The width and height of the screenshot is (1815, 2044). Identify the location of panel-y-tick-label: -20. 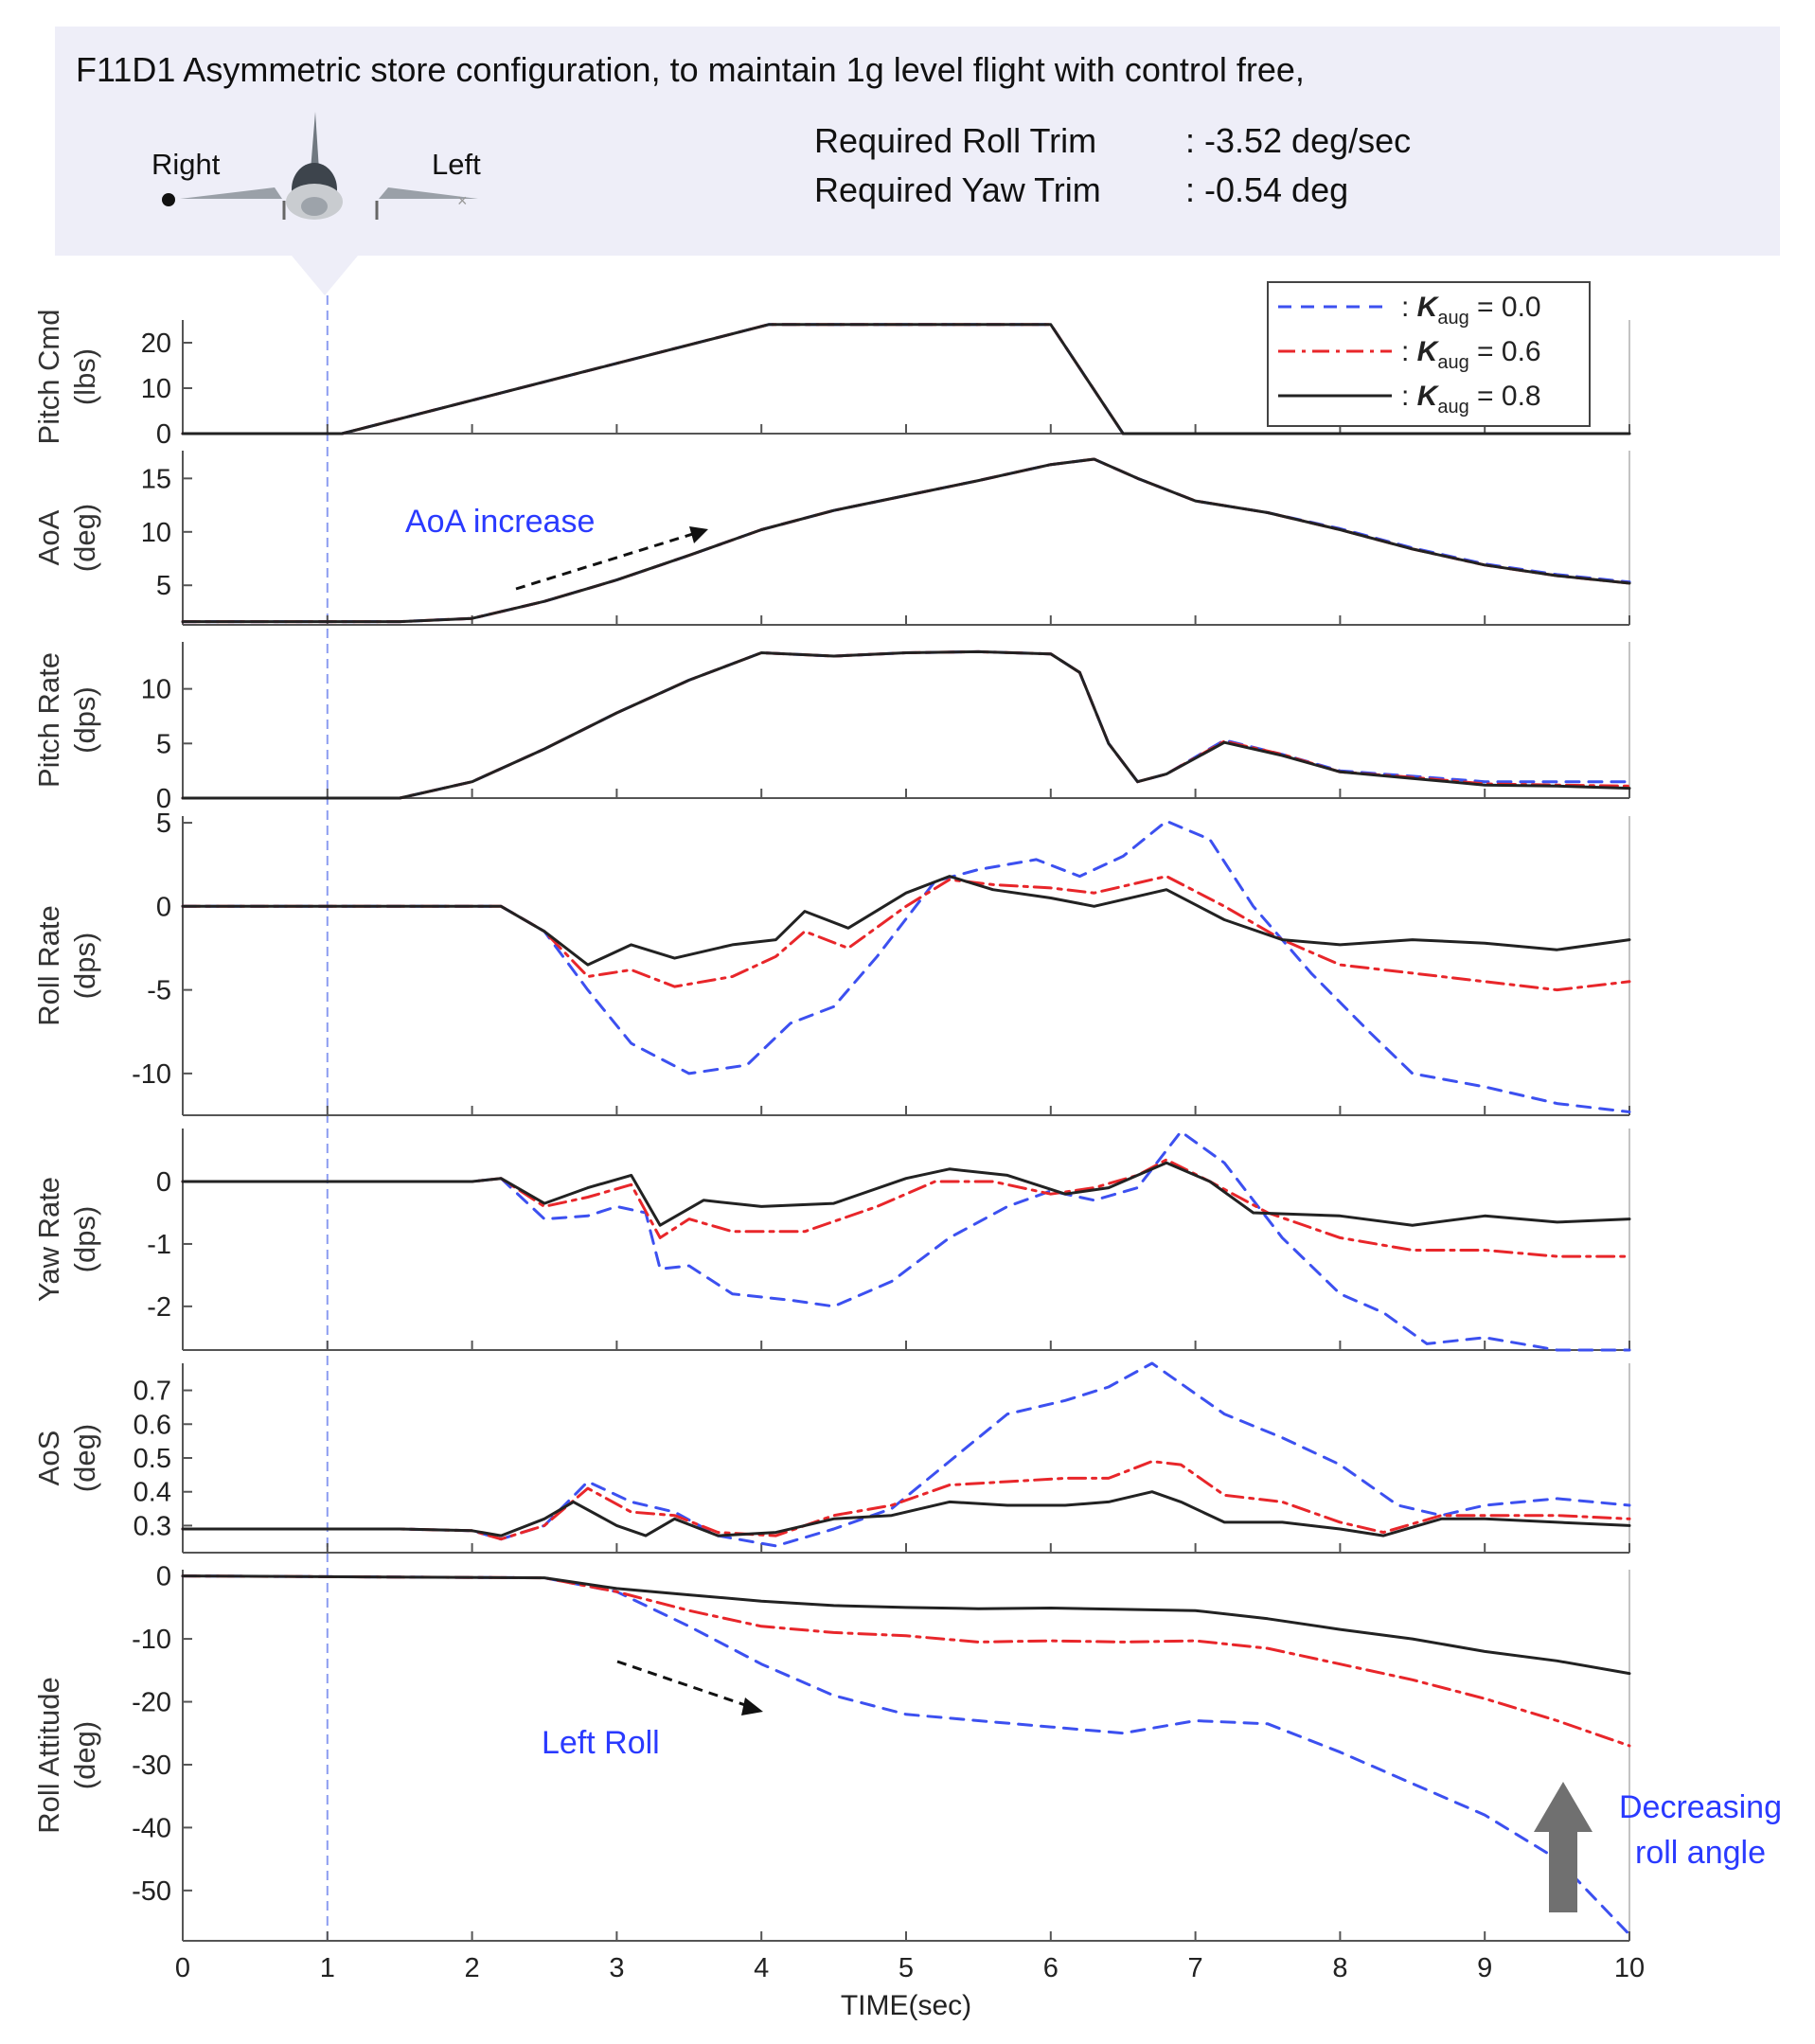
(152, 1703).